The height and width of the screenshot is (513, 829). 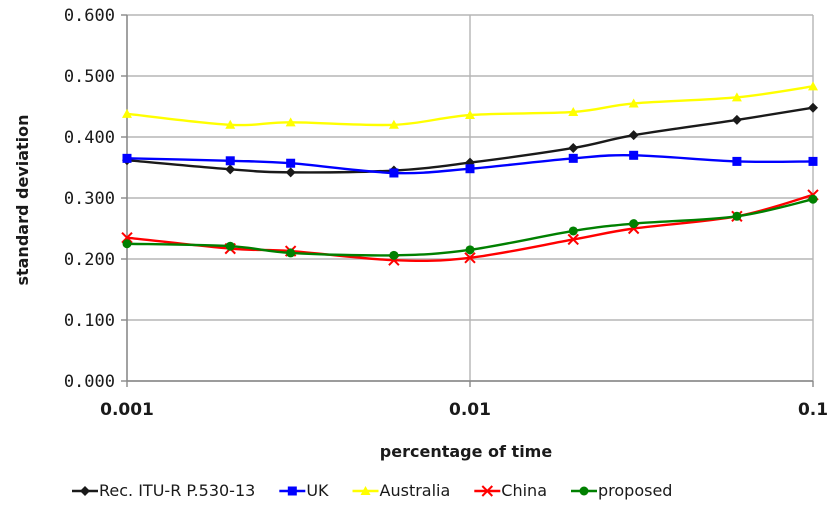 I want to click on legend-label: Rec. ITU-R P.530-13, so click(x=177, y=490).